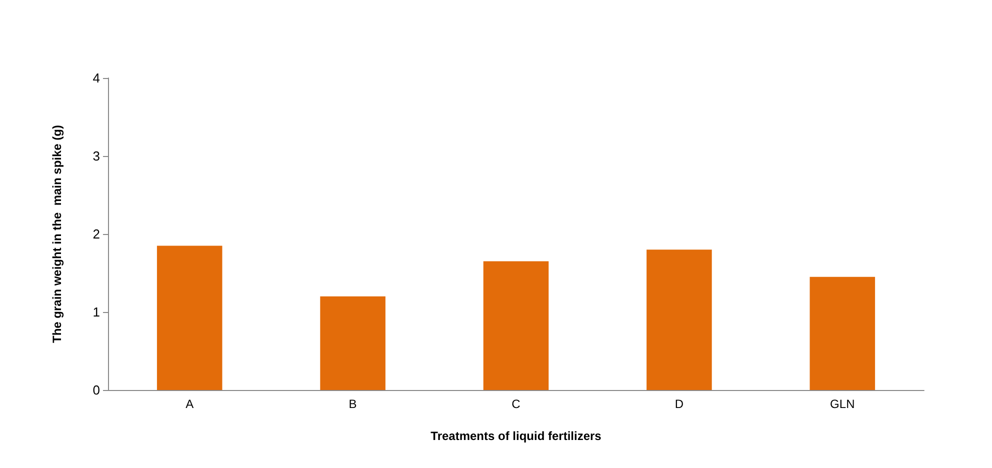  I want to click on y-tick-label: 3, so click(96, 156).